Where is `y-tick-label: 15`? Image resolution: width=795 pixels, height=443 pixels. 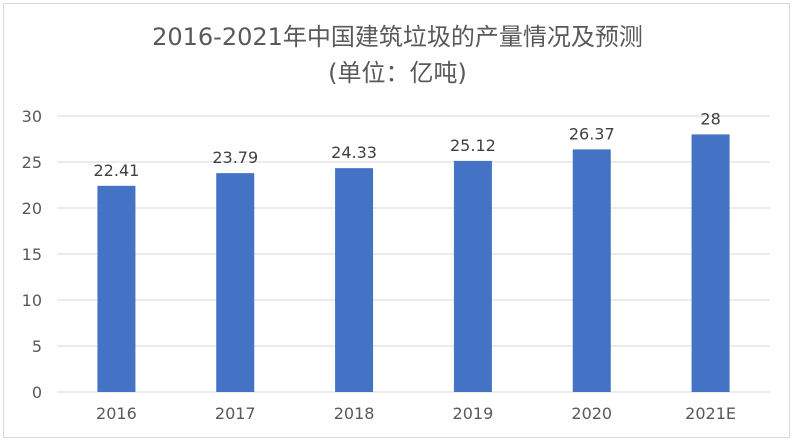 y-tick-label: 15 is located at coordinates (32, 254).